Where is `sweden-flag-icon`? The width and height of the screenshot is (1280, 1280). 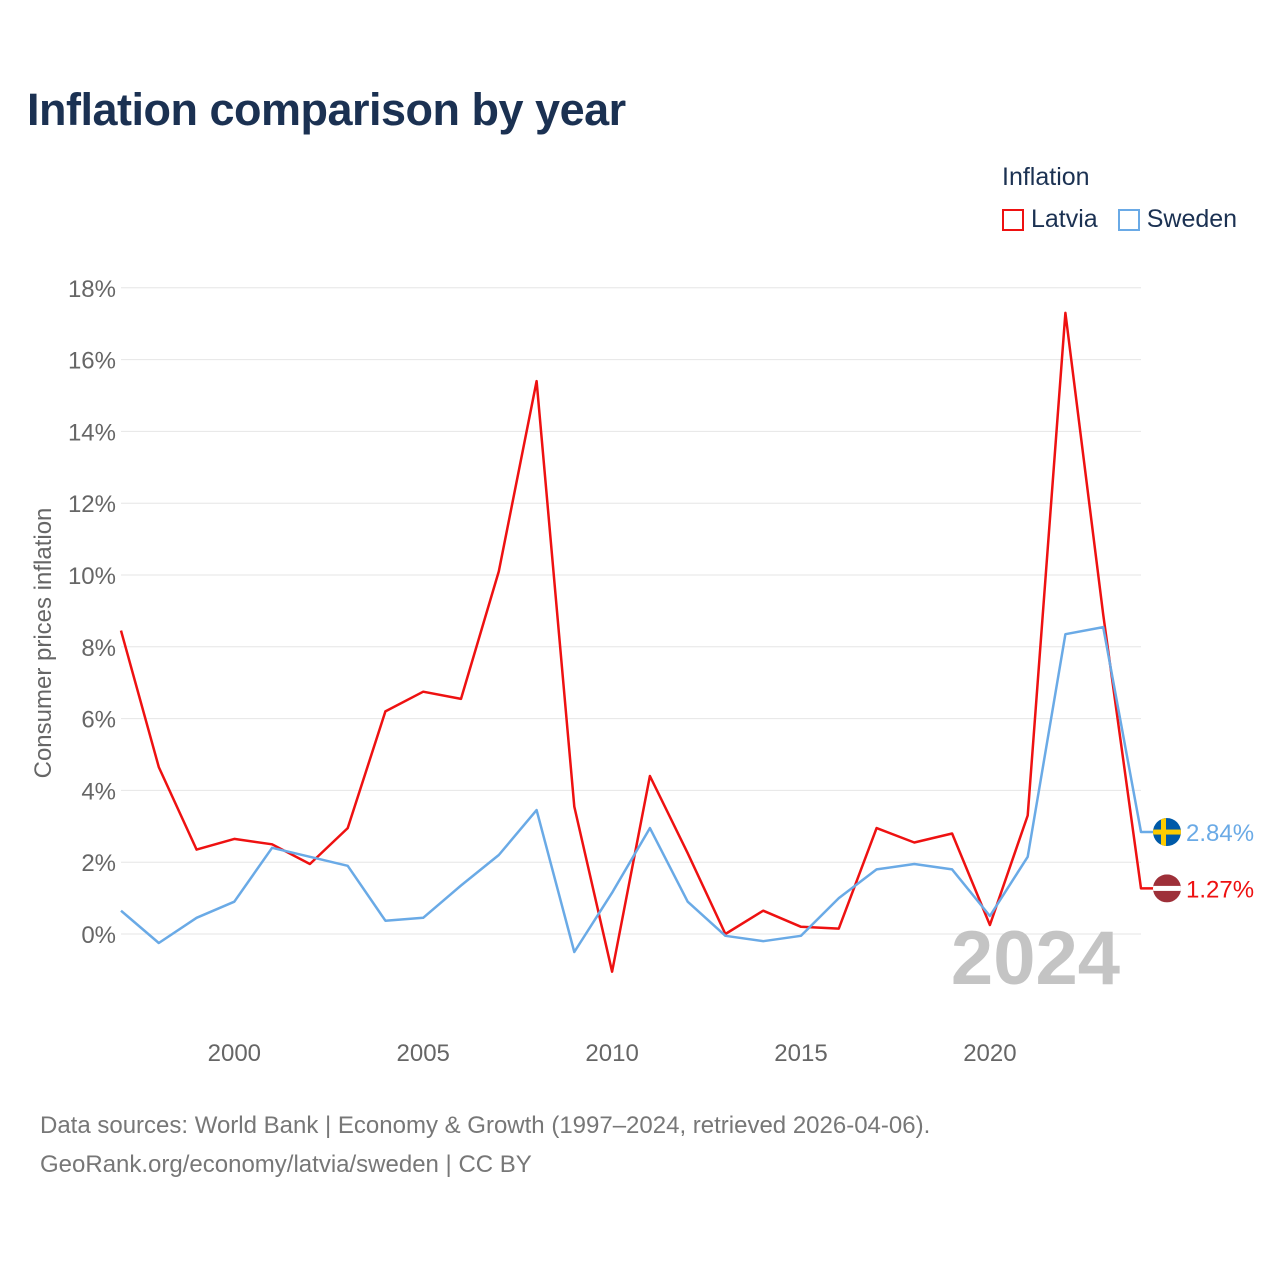 sweden-flag-icon is located at coordinates (1167, 832).